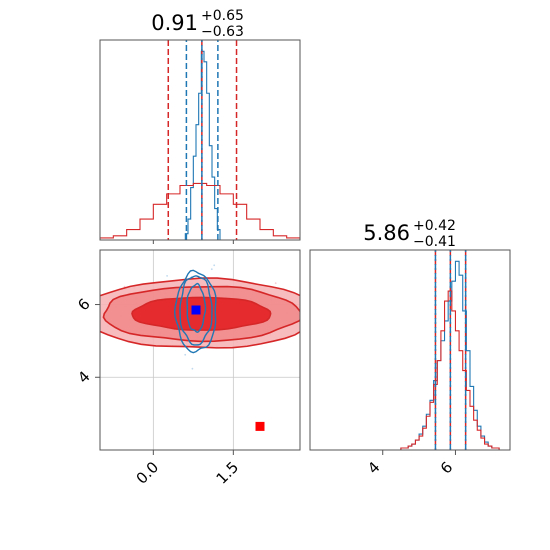 The height and width of the screenshot is (550, 550). I want to click on p2-title-value: 5.86, so click(386, 233).